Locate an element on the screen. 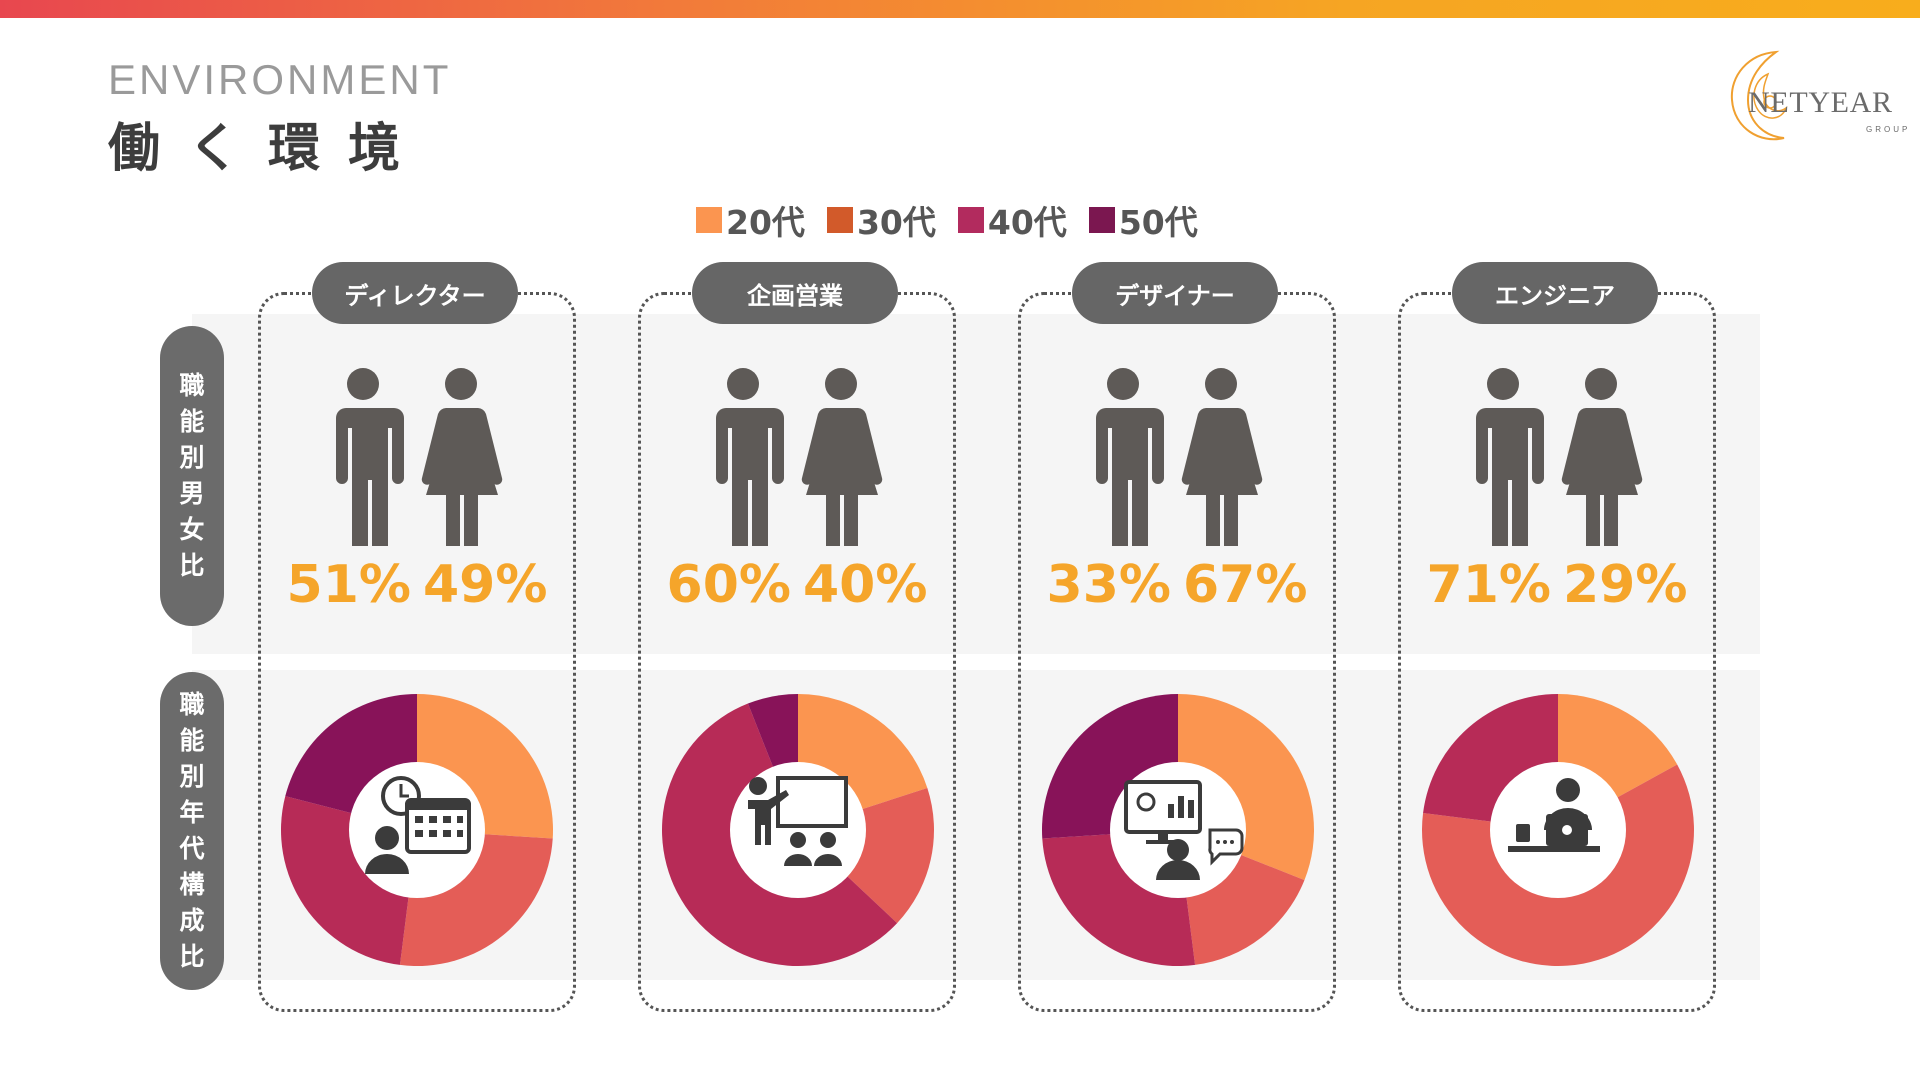  male-percent: 71% is located at coordinates (1488, 585).